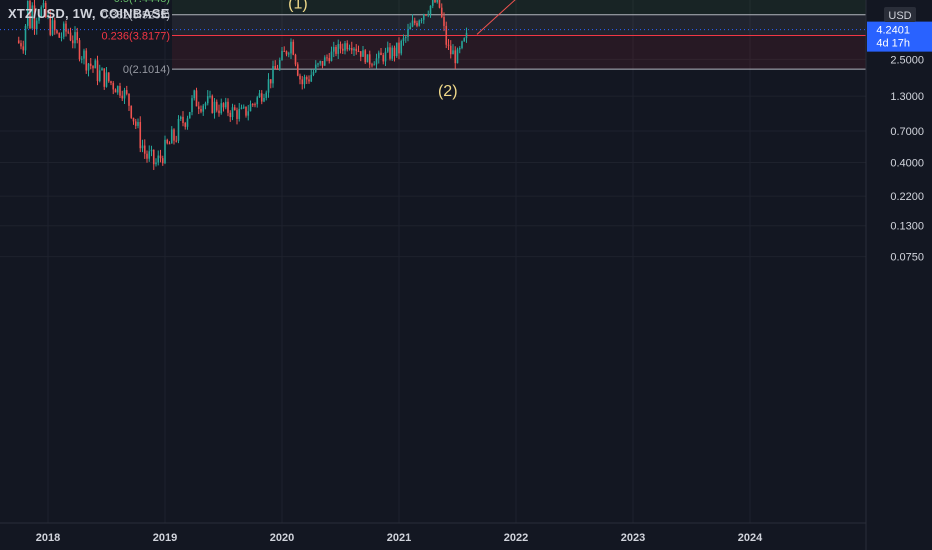 The image size is (932, 550). Describe the element at coordinates (907, 163) in the screenshot. I see `price-tick-label: 0.4000` at that location.